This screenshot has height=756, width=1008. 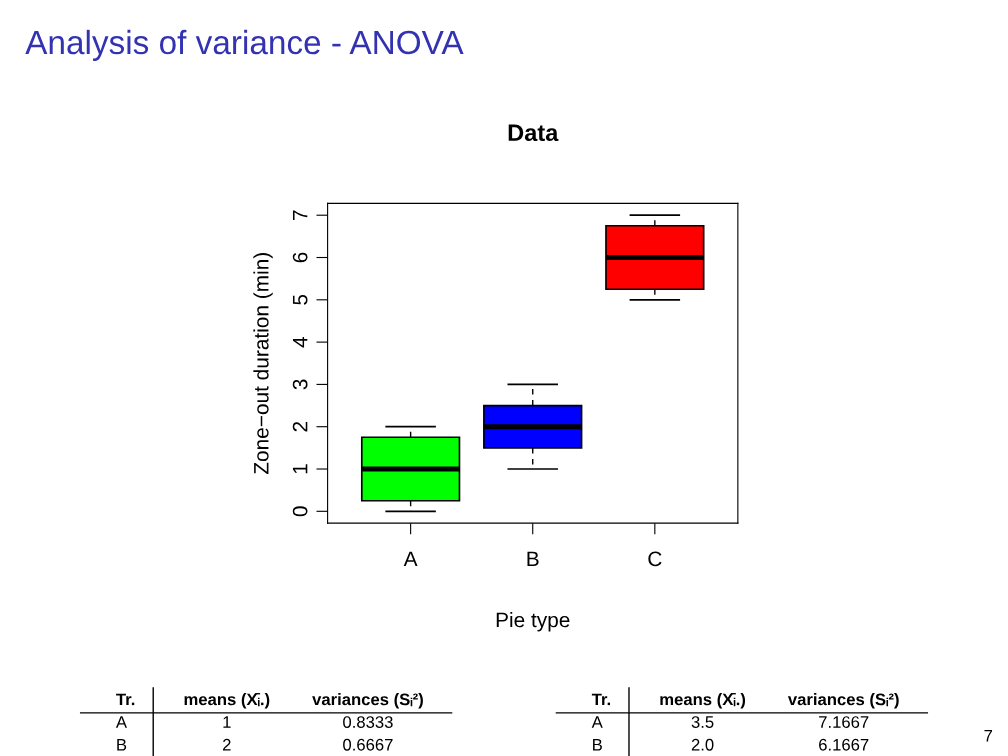 What do you see at coordinates (702, 744) in the screenshot?
I see `text: 2.0` at bounding box center [702, 744].